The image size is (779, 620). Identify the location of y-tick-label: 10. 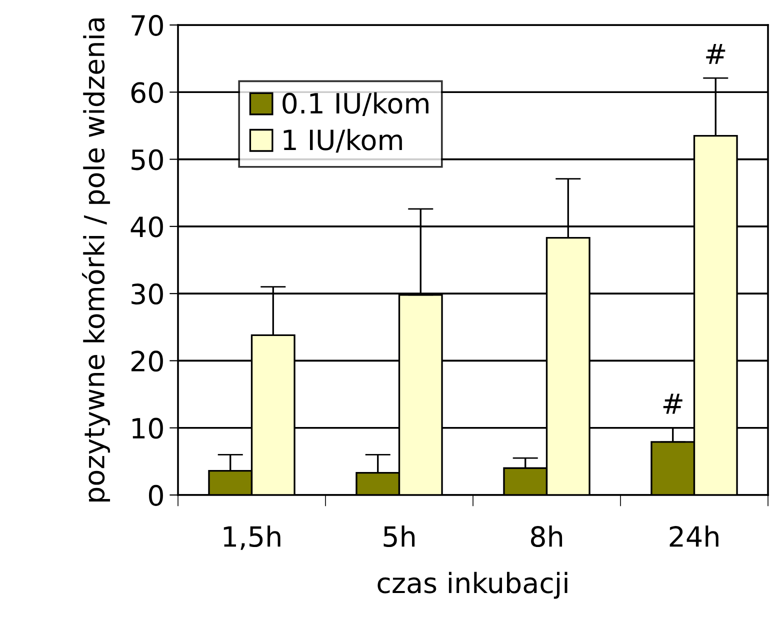
(147, 428).